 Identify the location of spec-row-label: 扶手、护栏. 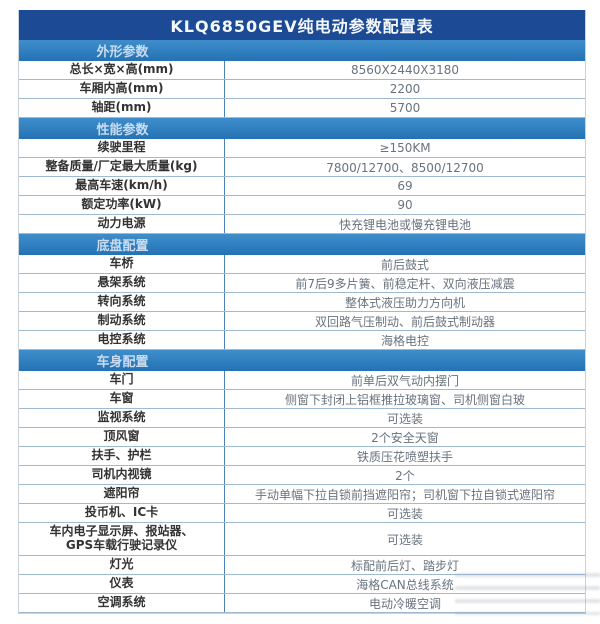
(122, 456).